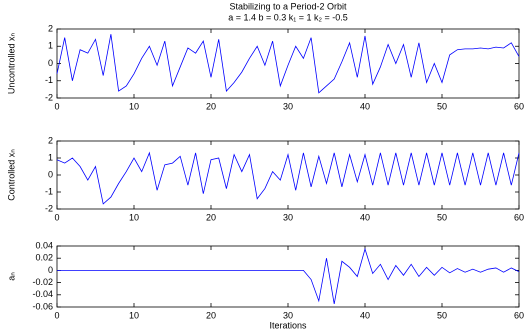 This screenshot has width=527, height=332. What do you see at coordinates (288, 17) in the screenshot?
I see `chart-subtitle: a = 1.4 b = 0.3 k₁ = 1 k₂ = -0.5` at bounding box center [288, 17].